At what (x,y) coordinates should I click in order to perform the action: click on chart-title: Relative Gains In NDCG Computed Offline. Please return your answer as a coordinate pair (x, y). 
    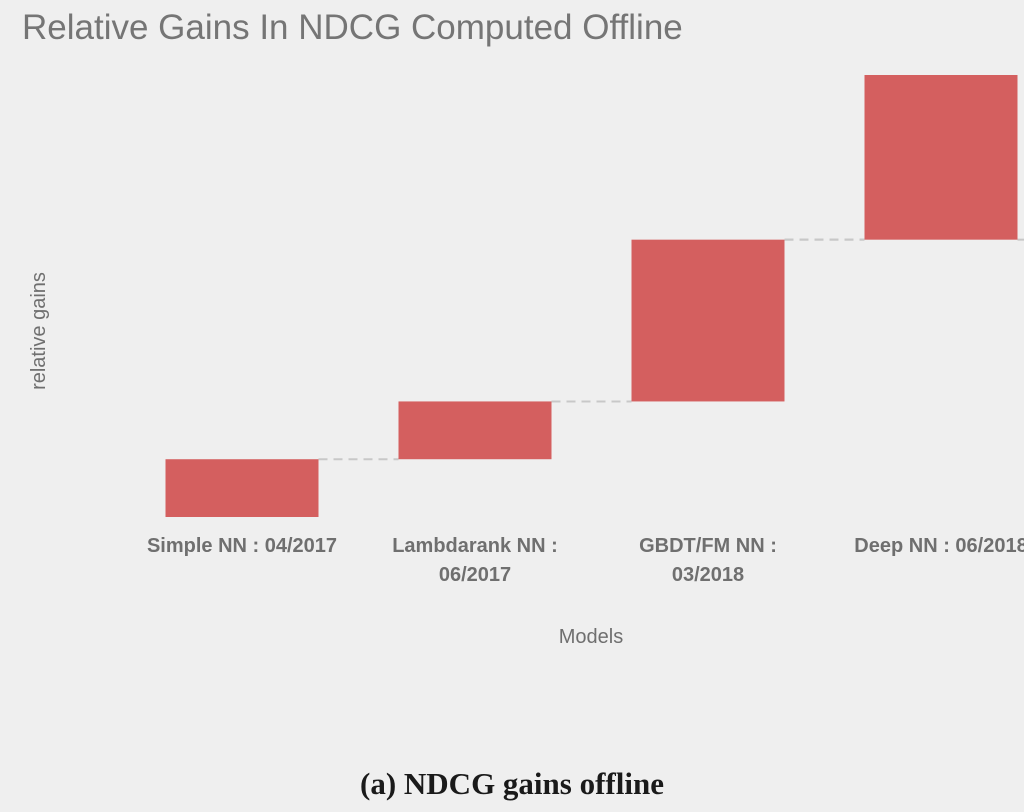
    Looking at the image, I should click on (352, 27).